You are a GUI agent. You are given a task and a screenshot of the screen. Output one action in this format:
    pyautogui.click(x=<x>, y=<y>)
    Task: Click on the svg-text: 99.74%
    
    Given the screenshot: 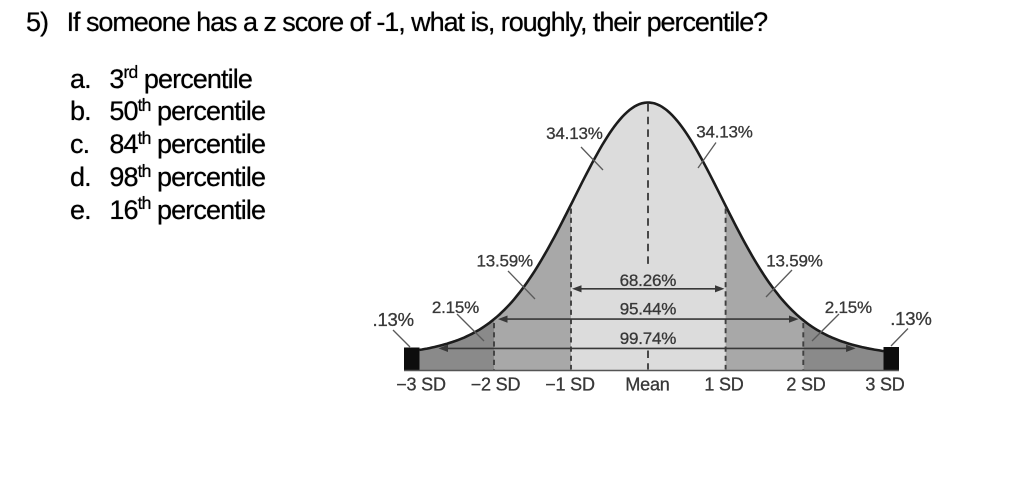 What is the action you would take?
    pyautogui.click(x=648, y=338)
    